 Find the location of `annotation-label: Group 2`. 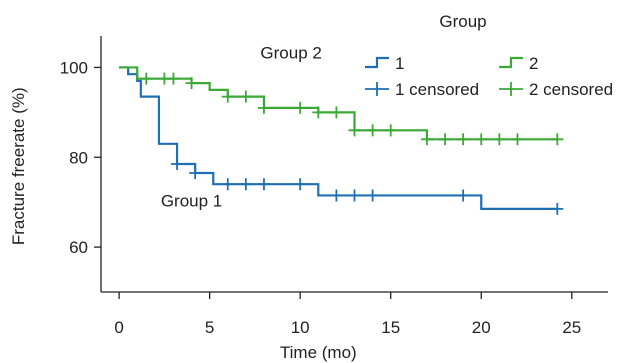

annotation-label: Group 2 is located at coordinates (290, 52).